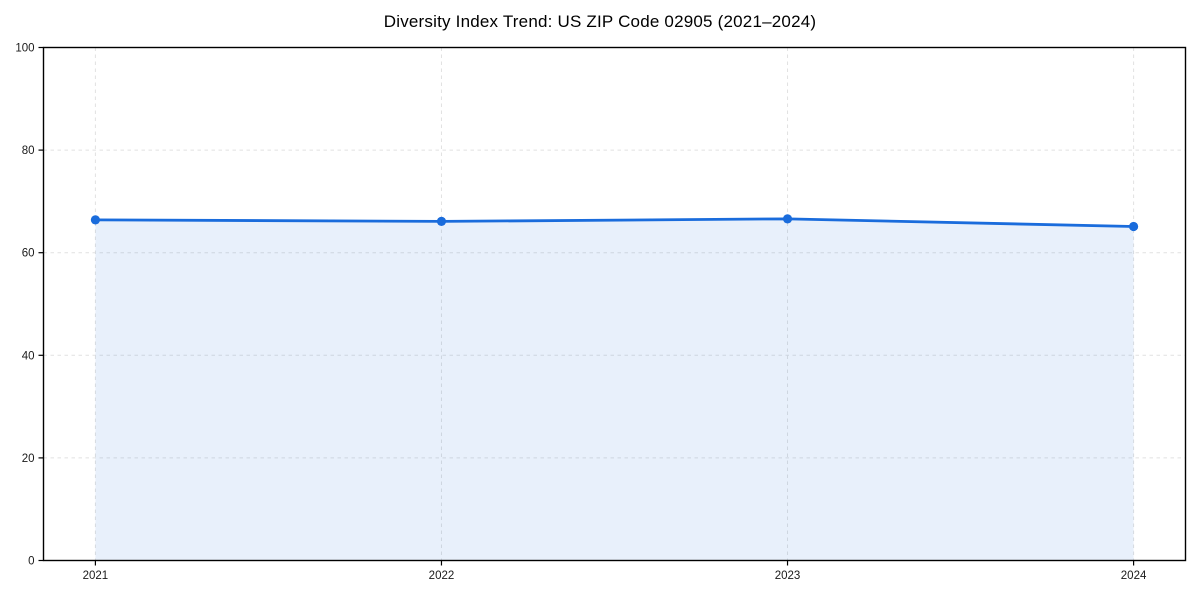 The height and width of the screenshot is (600, 1200). What do you see at coordinates (442, 576) in the screenshot?
I see `x-tick-label: 2022` at bounding box center [442, 576].